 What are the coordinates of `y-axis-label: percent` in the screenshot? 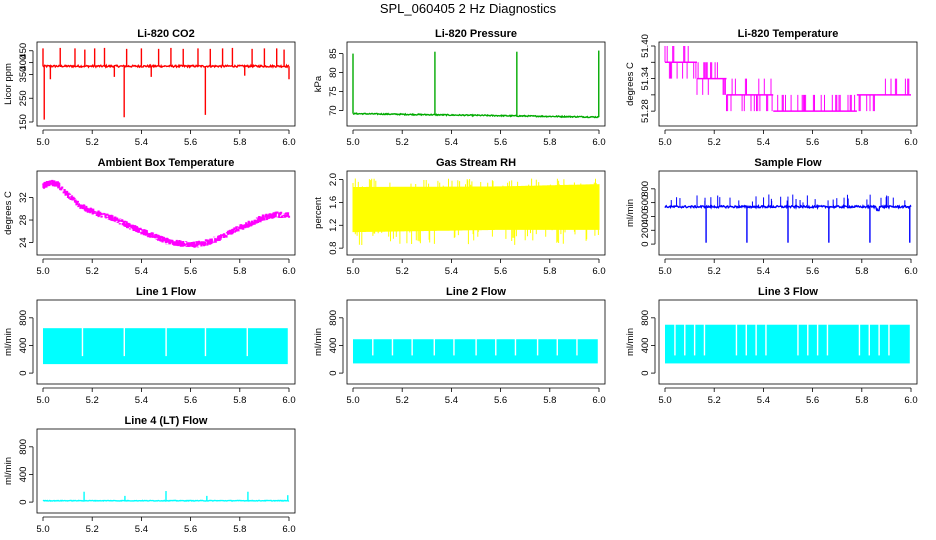 It's located at (318, 213).